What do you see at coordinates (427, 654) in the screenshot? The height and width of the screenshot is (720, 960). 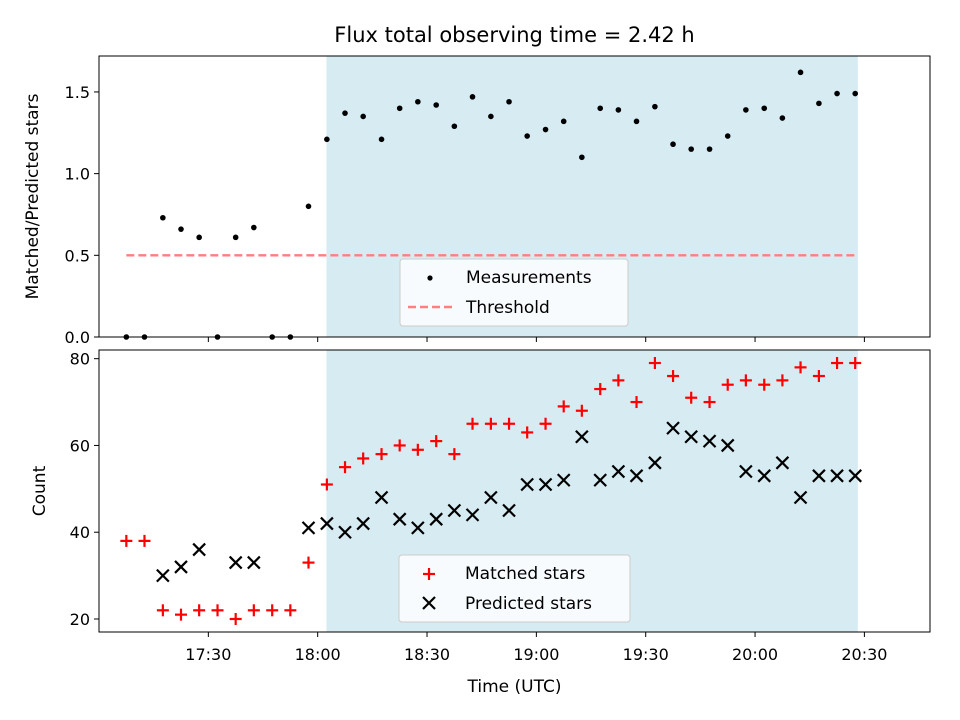 I see `xtick-label: 18:30` at bounding box center [427, 654].